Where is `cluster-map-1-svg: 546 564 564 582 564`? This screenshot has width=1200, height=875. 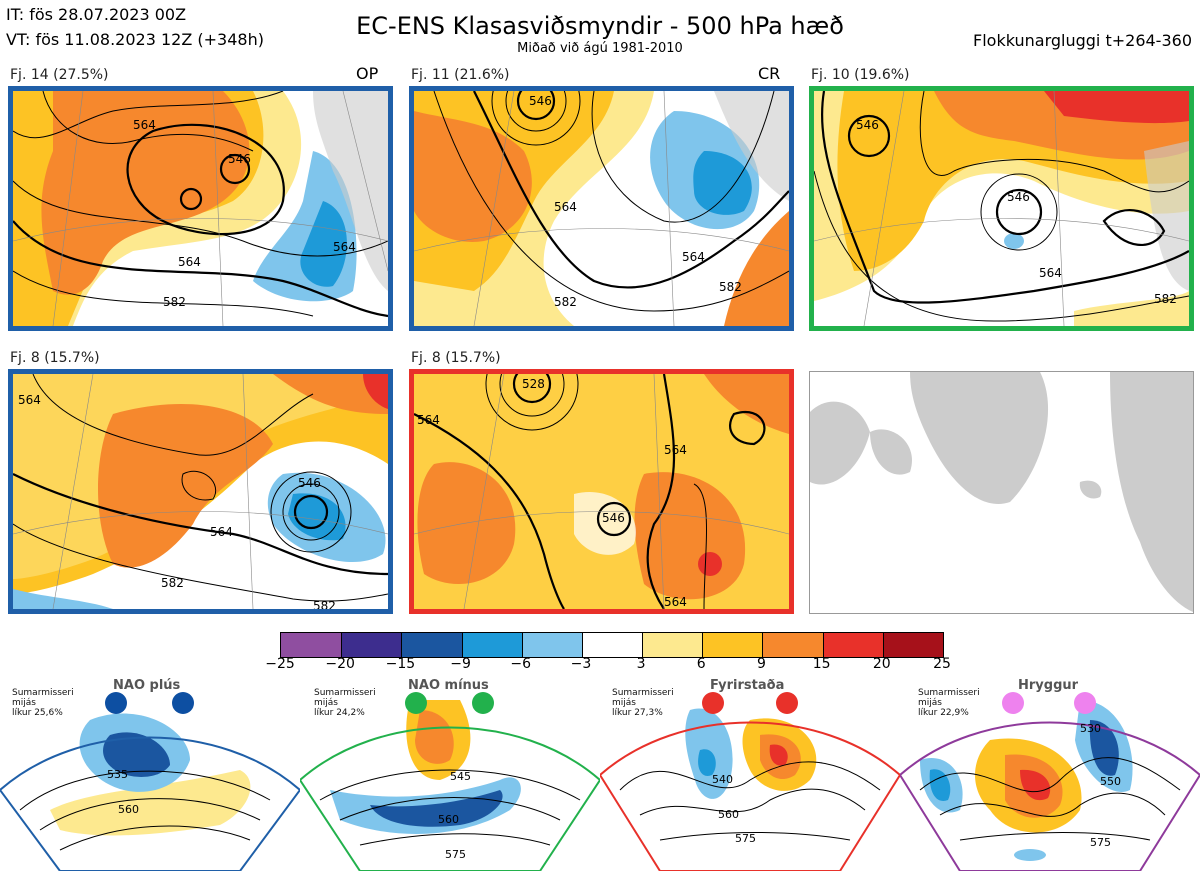
cluster-map-1-svg: 546 564 564 582 564 is located at coordinates (200, 208).